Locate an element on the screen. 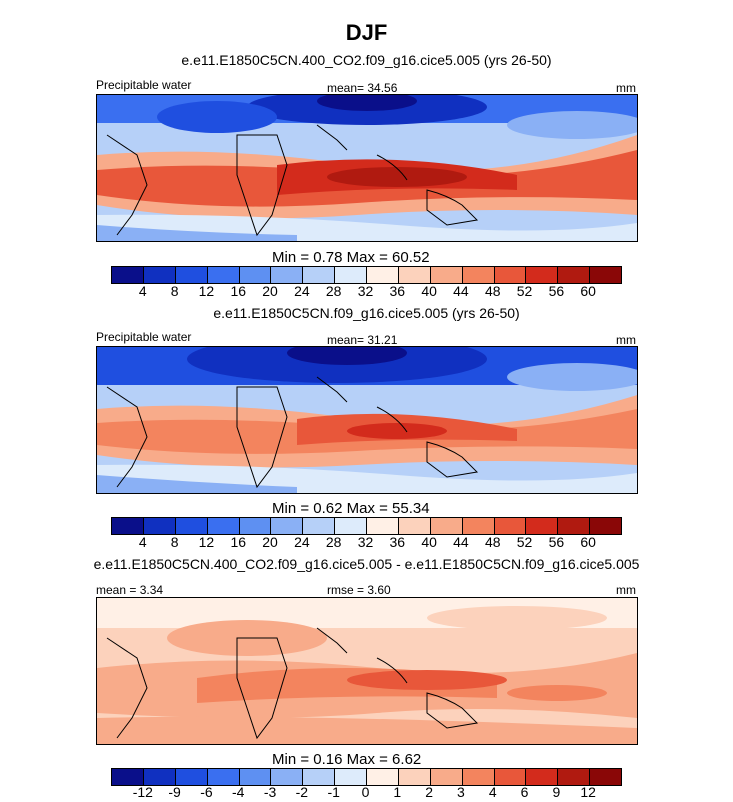  colorbar-tick-label: 1 is located at coordinates (397, 792).